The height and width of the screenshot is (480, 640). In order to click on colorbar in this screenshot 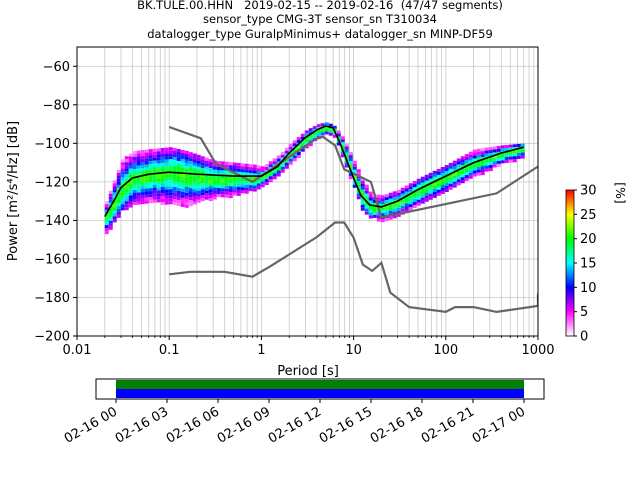, I will do `click(570, 263)`.